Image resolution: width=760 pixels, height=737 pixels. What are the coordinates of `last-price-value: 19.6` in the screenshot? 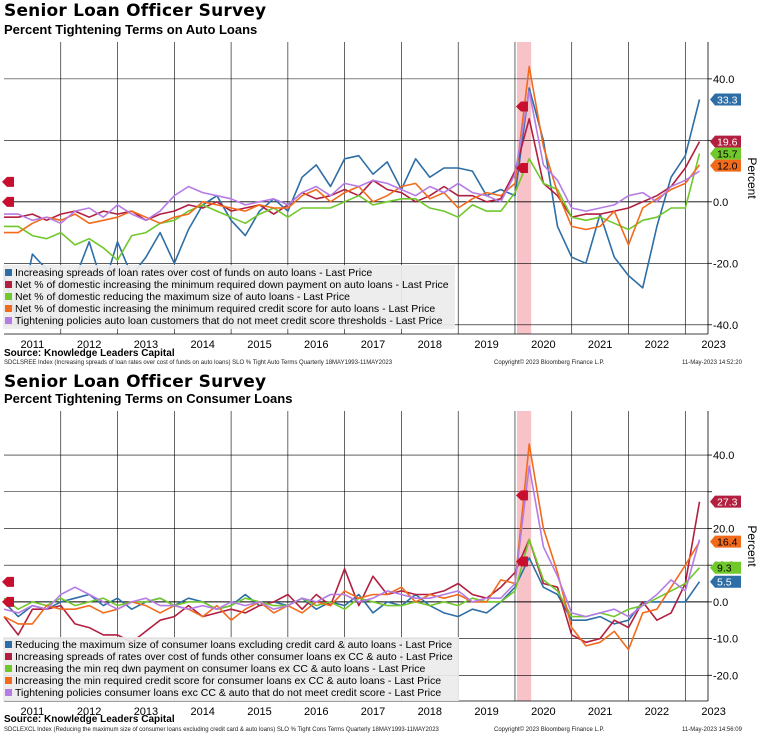 It's located at (727, 143).